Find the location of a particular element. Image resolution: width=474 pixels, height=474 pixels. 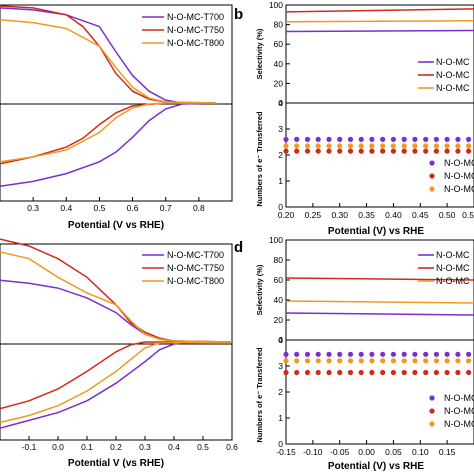

panel-d-x-ticks: -0.15 -0.10 -0.05 0.00 0.05 0.10 0.15 is located at coordinates (366, 448).